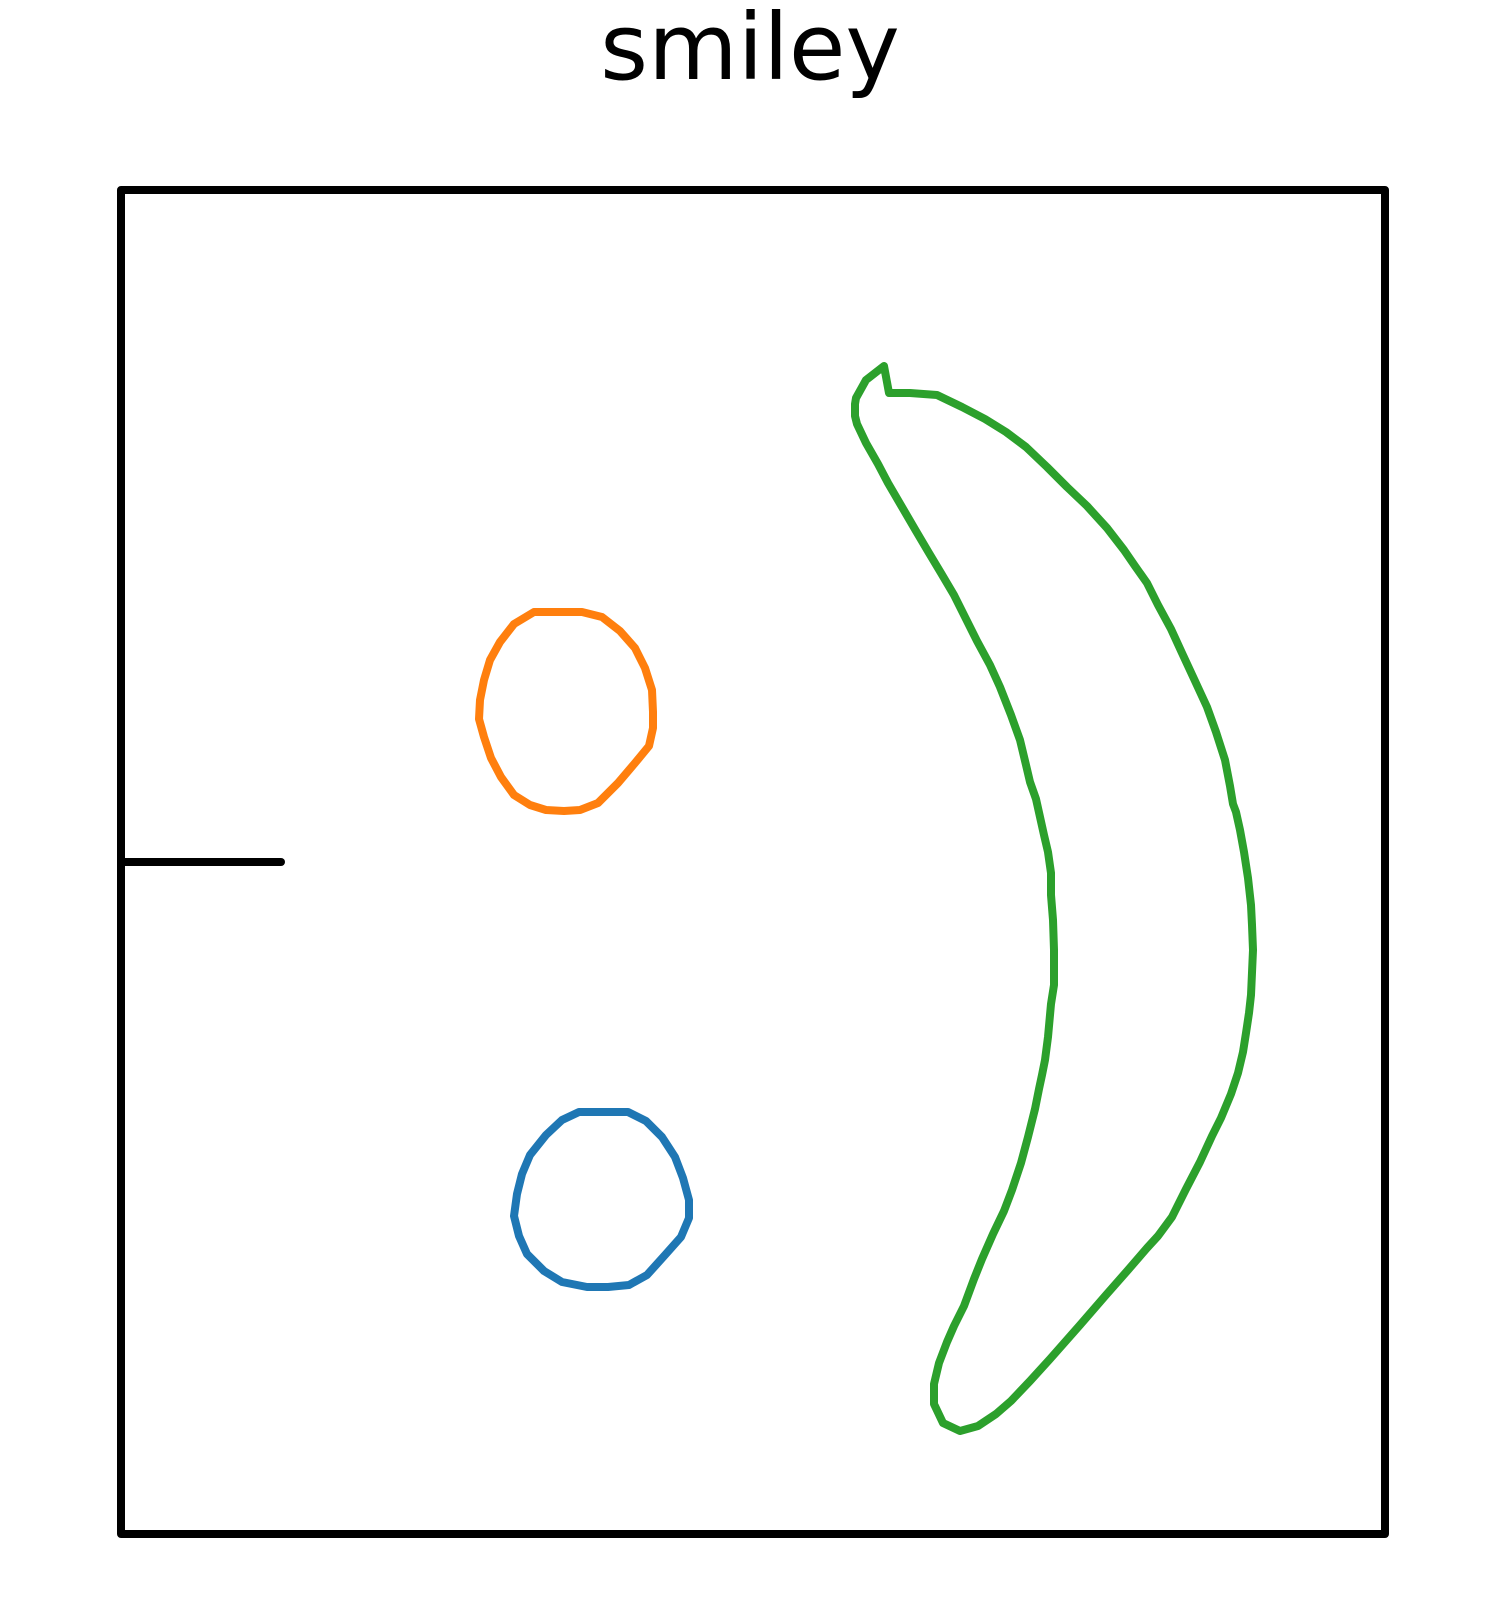 Image resolution: width=1500 pixels, height=1600 pixels. I want to click on bottom-eye-outline, so click(601, 1199).